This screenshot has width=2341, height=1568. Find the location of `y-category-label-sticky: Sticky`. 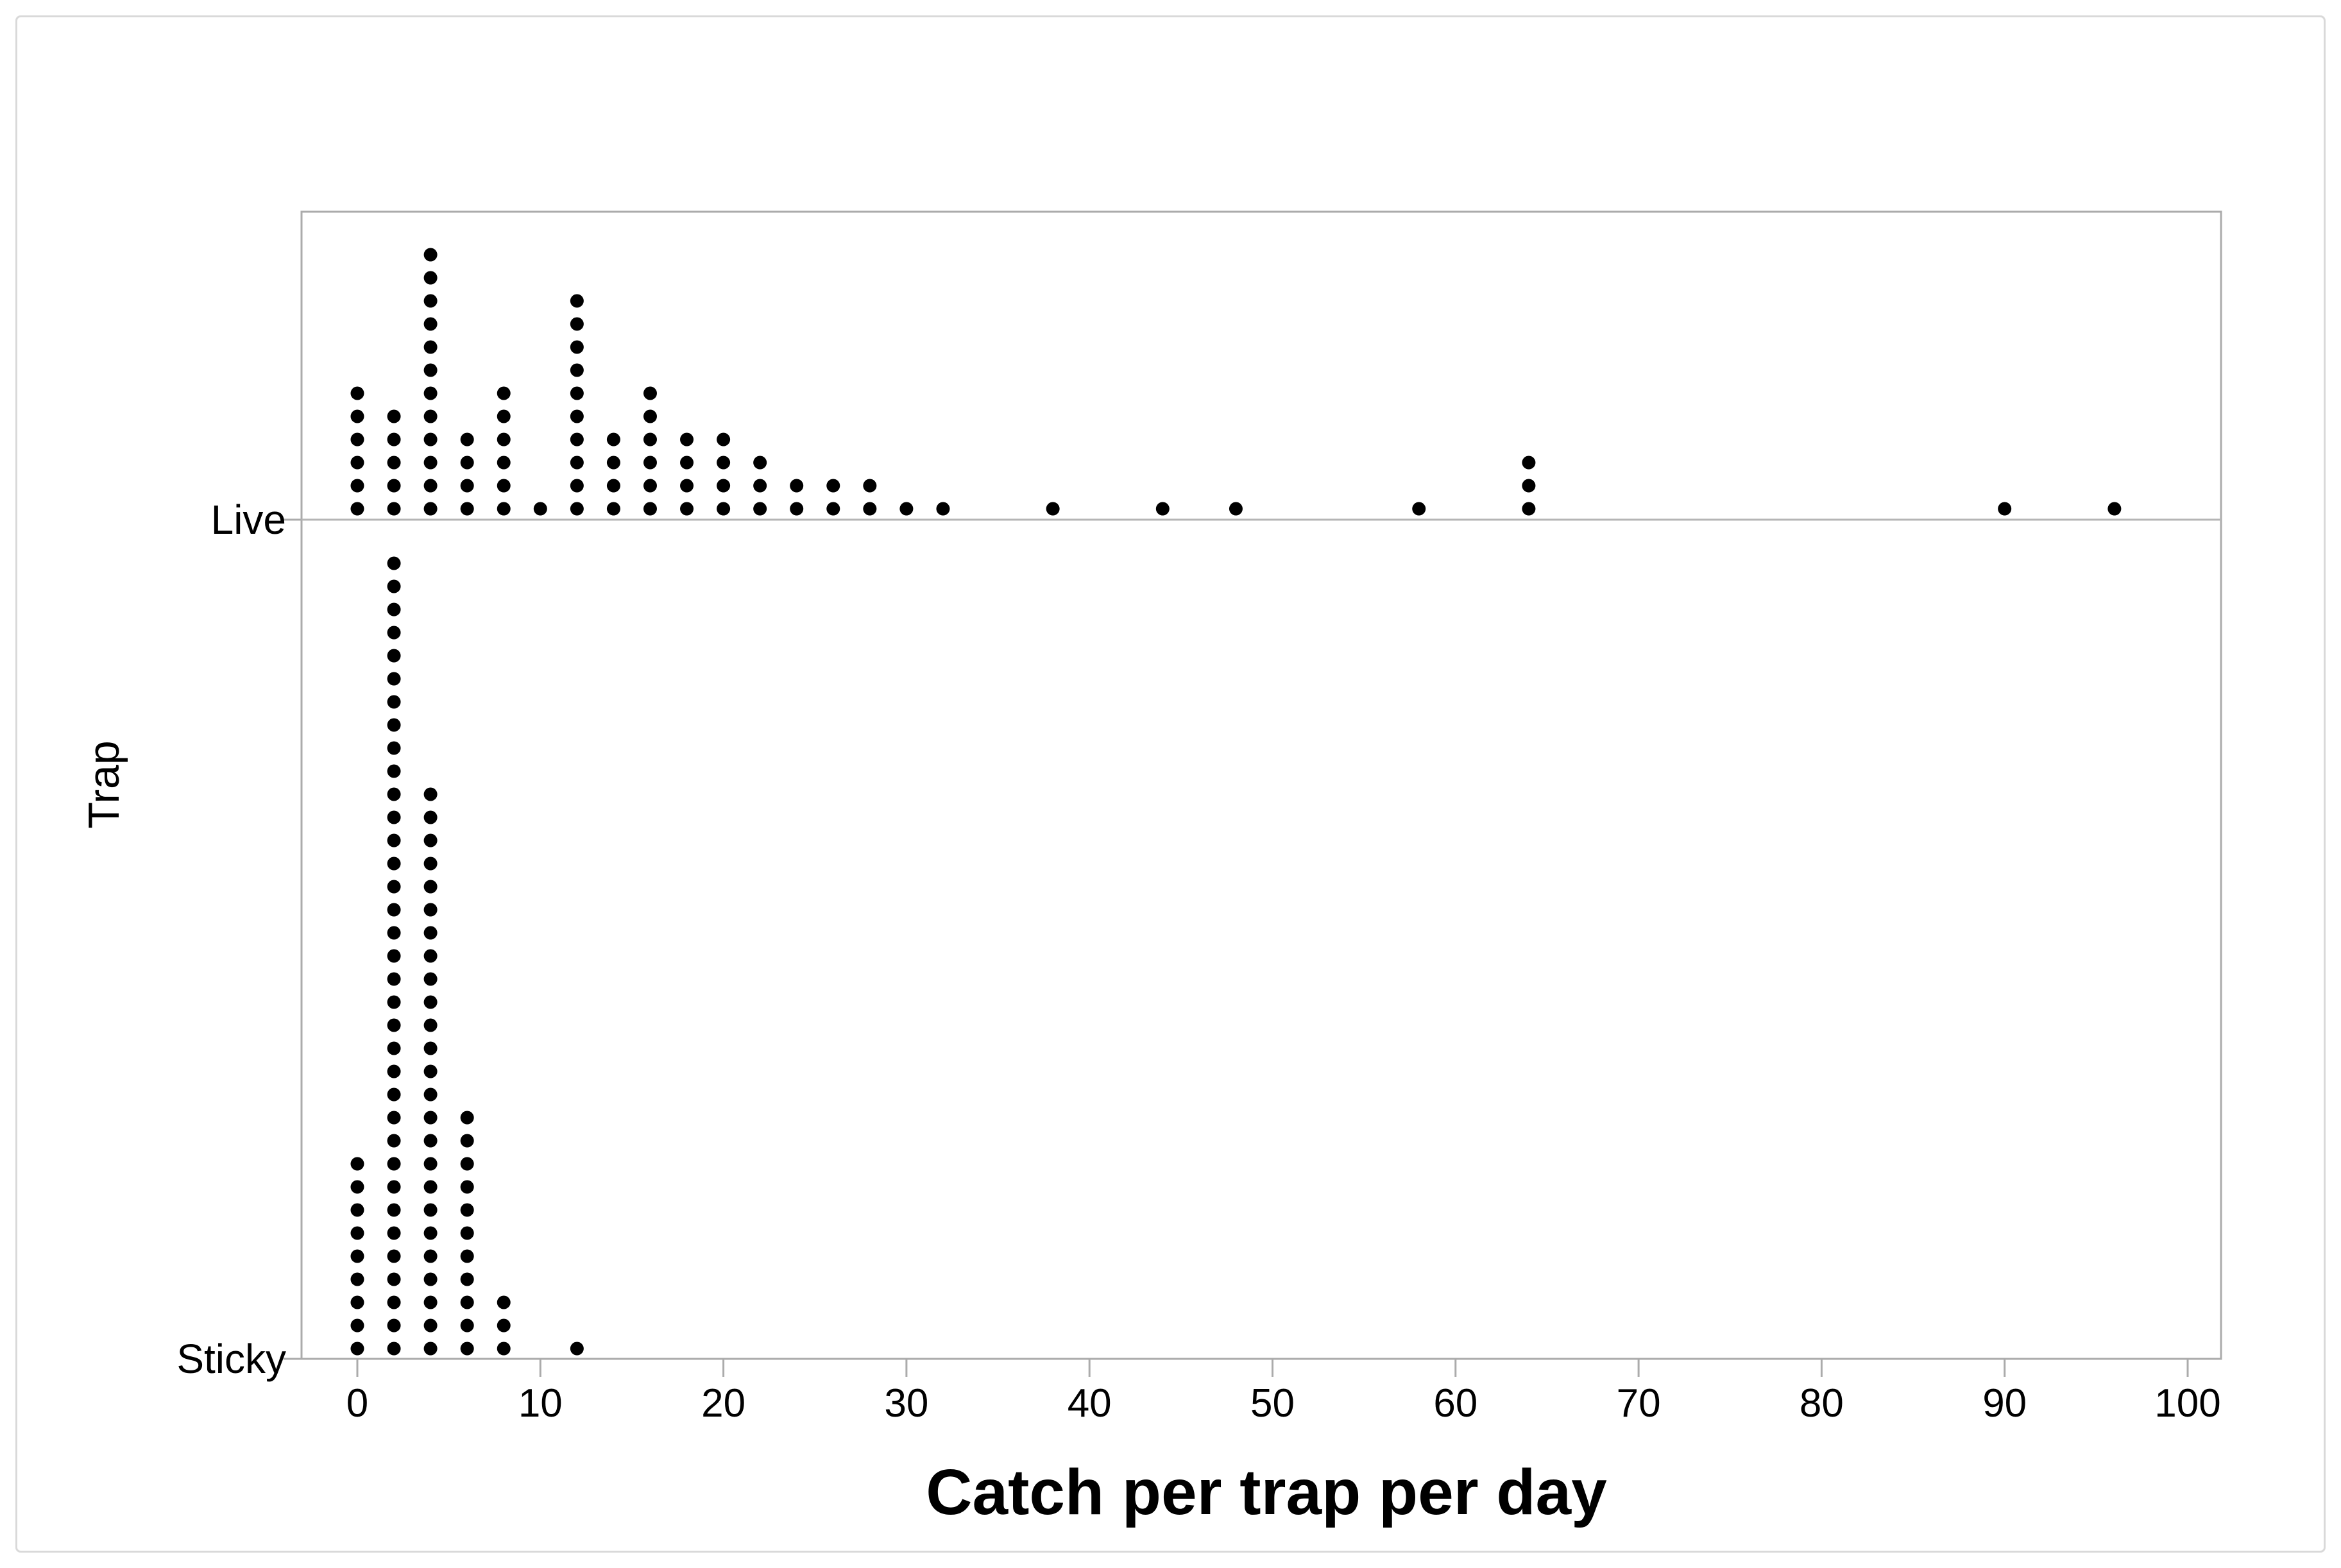

y-category-label-sticky: Sticky is located at coordinates (231, 1359).